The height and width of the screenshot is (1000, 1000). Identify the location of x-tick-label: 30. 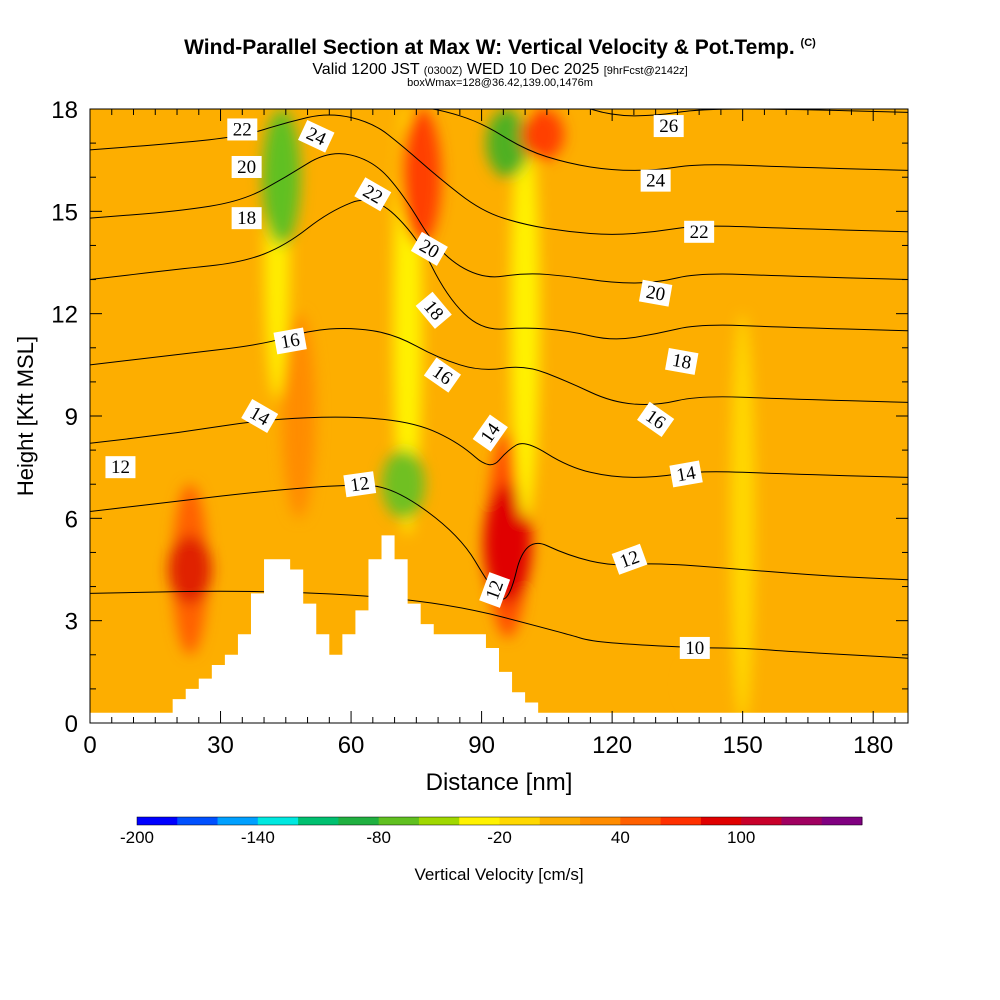
(220, 745).